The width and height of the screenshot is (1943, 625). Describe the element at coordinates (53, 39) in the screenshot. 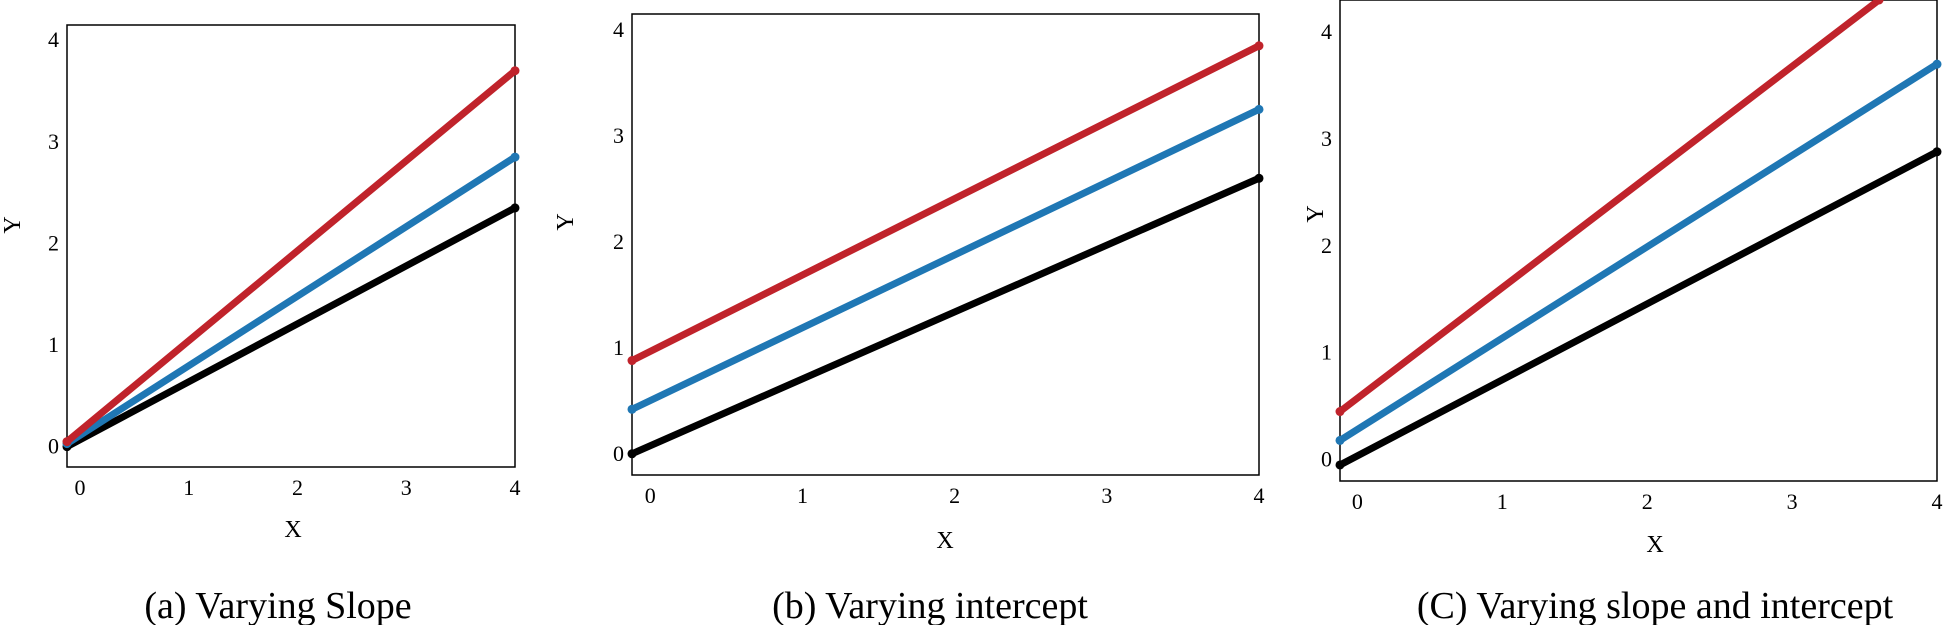

I see `panel-a-ytick-label: 4` at that location.